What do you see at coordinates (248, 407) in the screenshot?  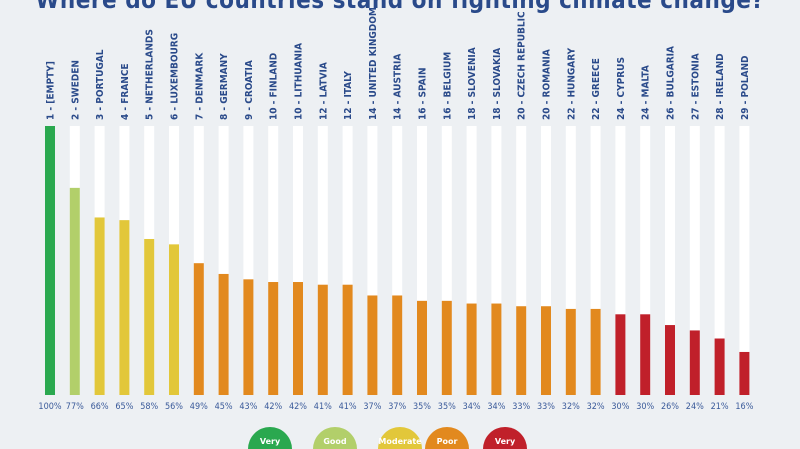 I see `value-label: 43%` at bounding box center [248, 407].